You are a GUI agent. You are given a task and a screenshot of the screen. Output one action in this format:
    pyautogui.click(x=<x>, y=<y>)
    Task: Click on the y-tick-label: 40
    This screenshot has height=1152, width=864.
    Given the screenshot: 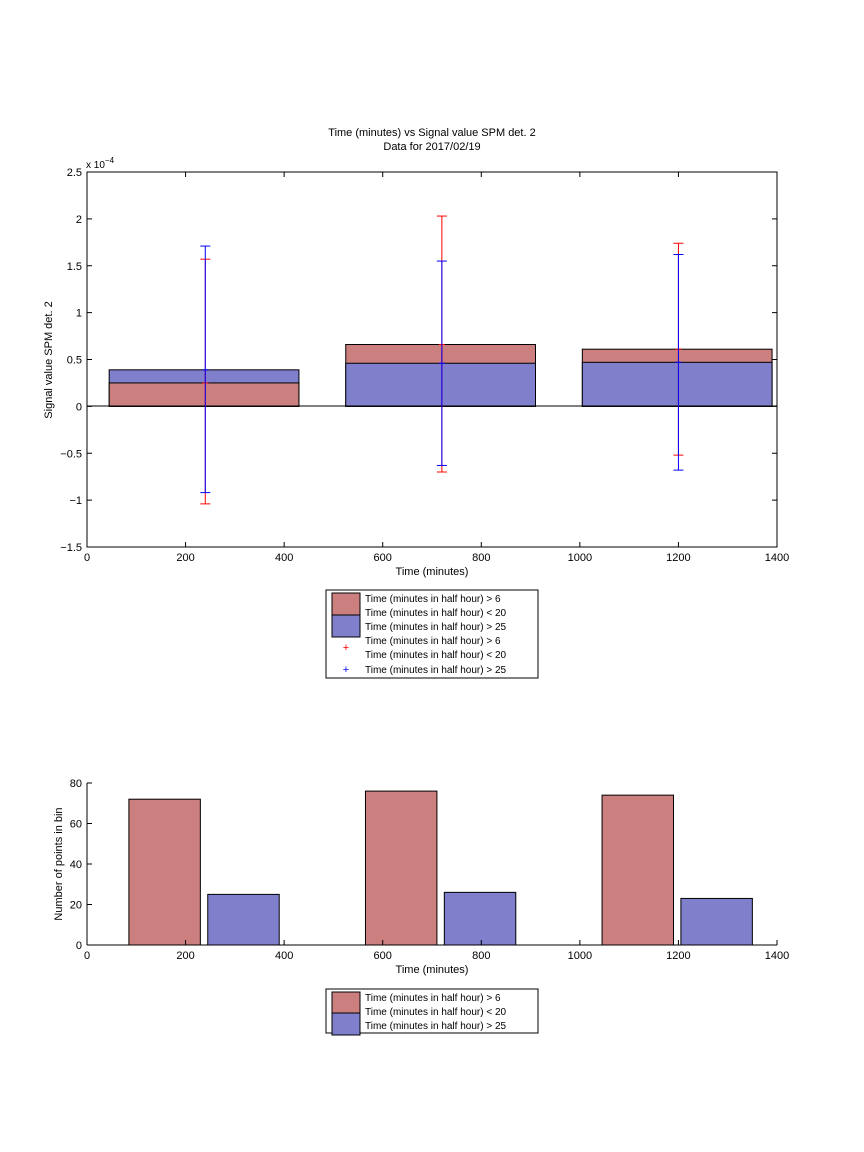 What is the action you would take?
    pyautogui.click(x=76, y=865)
    